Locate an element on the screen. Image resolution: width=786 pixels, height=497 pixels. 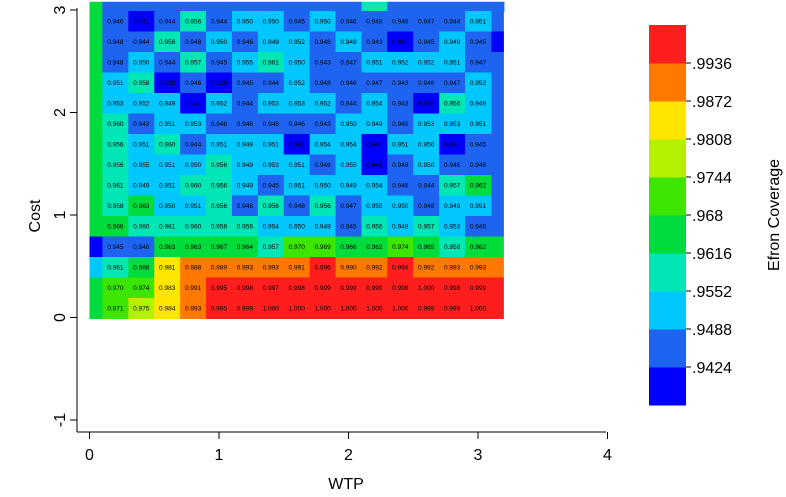
heatmap-cell-label: 0.971 is located at coordinates (115, 309).